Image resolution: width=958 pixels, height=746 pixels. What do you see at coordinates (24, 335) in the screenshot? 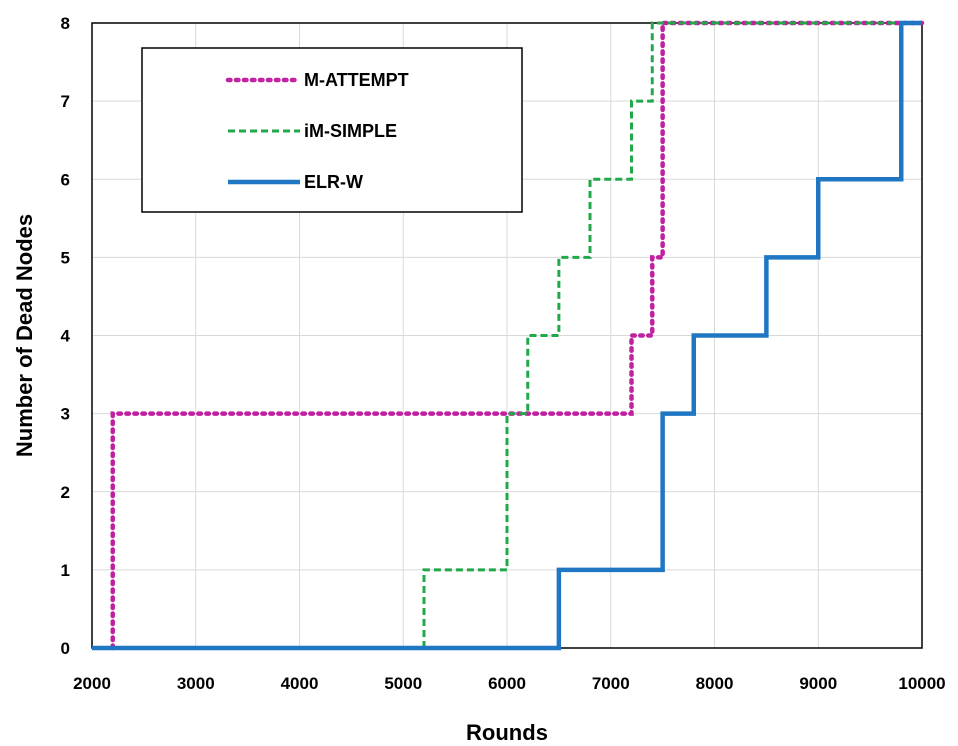
I see `y-axis-title: Number of Dead Nodes` at bounding box center [24, 335].